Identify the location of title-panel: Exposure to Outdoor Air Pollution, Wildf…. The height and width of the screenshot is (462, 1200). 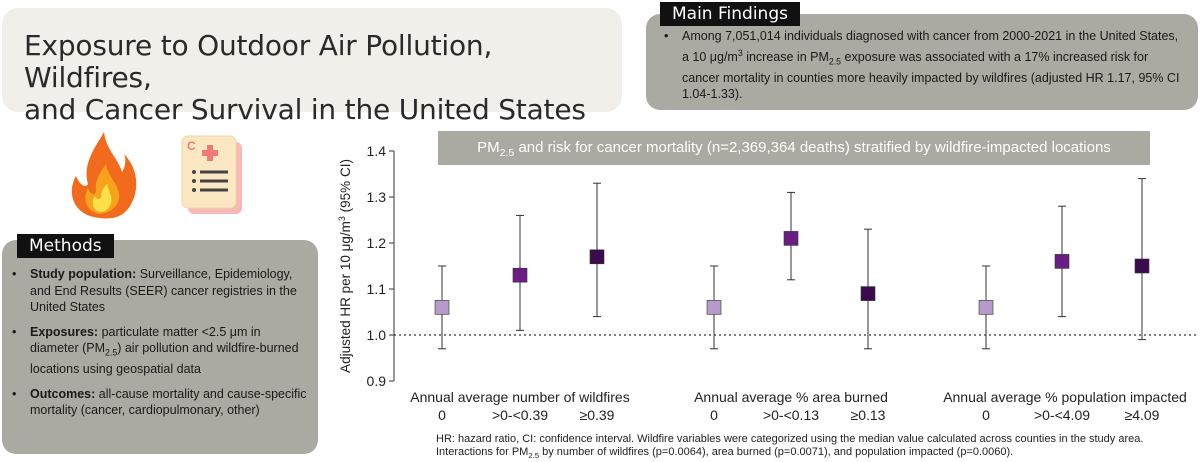
(312, 67).